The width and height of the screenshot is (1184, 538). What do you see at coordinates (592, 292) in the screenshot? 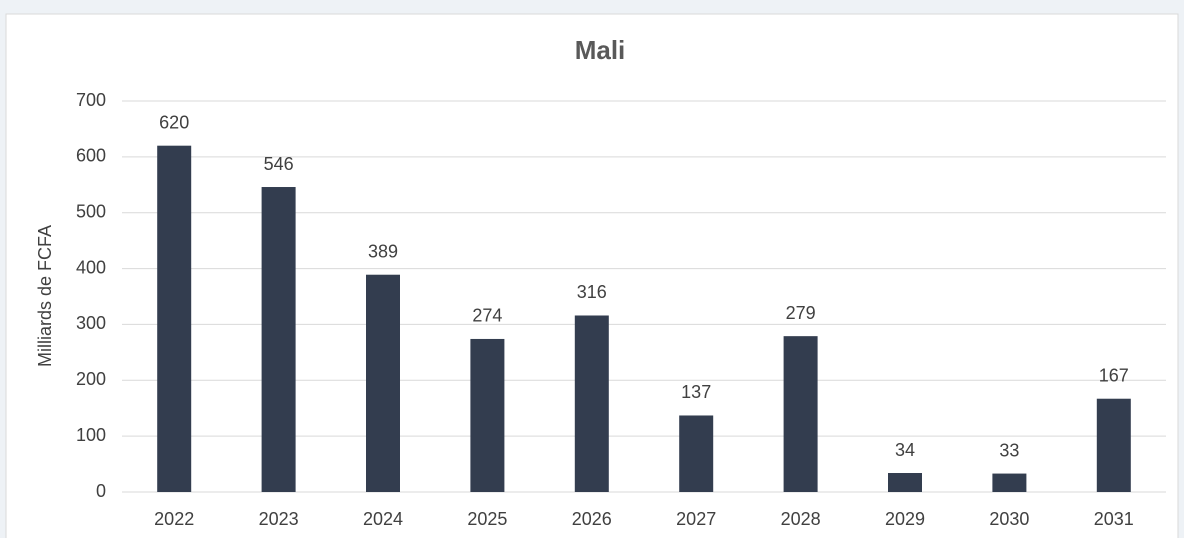
I see `data-label: 316` at bounding box center [592, 292].